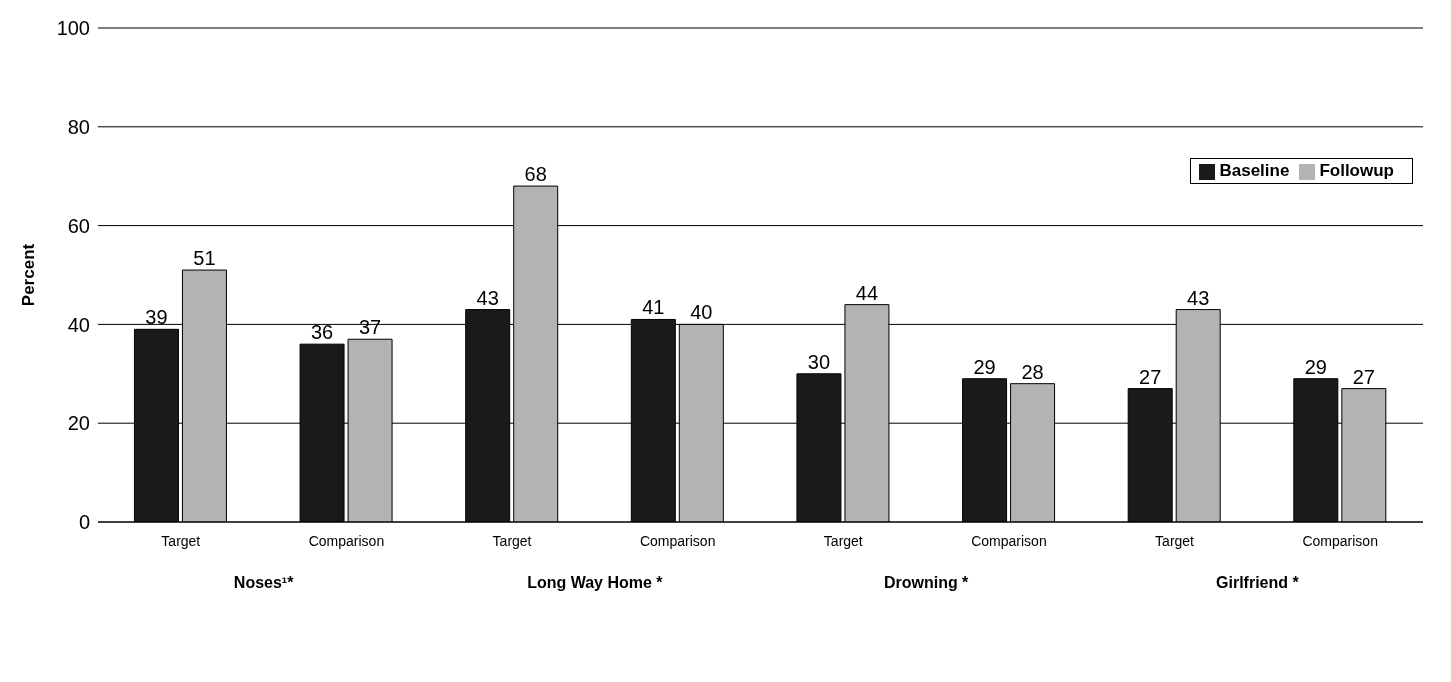  I want to click on legend-label: Followup, so click(1356, 170).